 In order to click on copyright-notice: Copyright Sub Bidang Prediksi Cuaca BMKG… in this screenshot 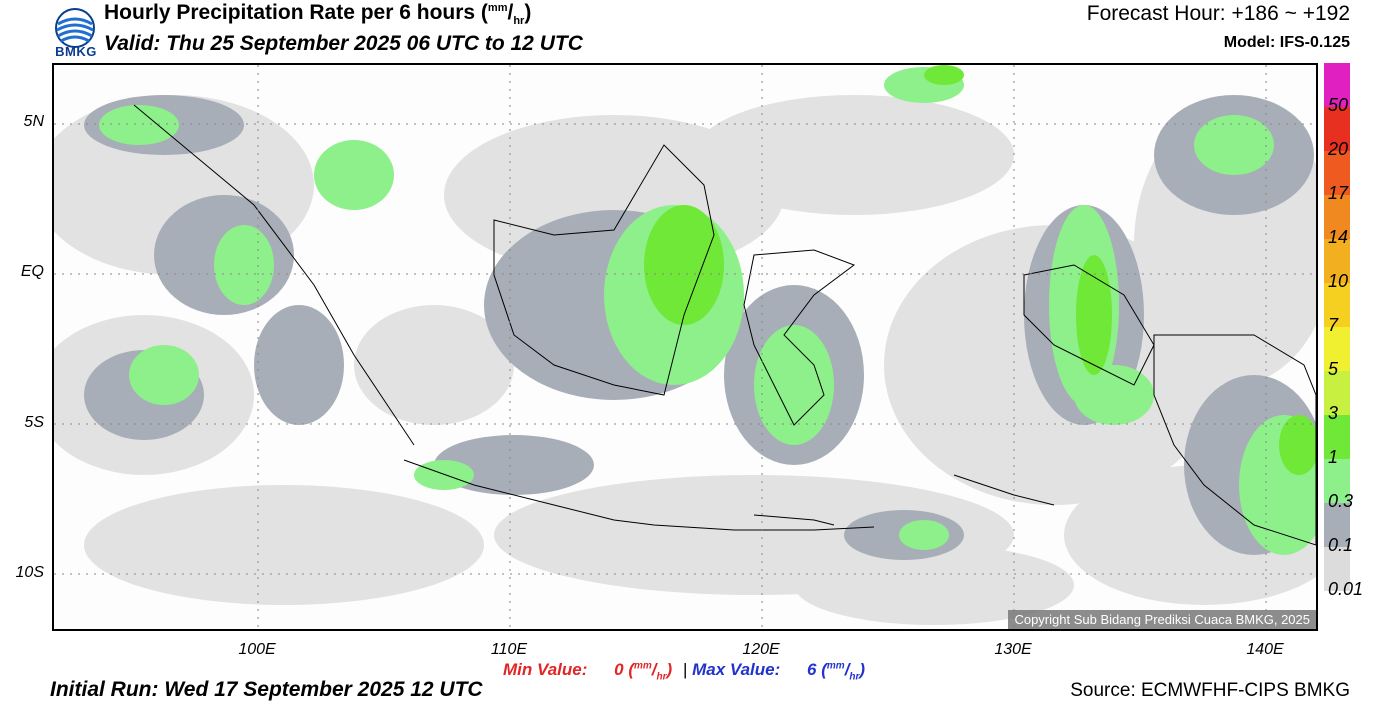, I will do `click(1162, 619)`.